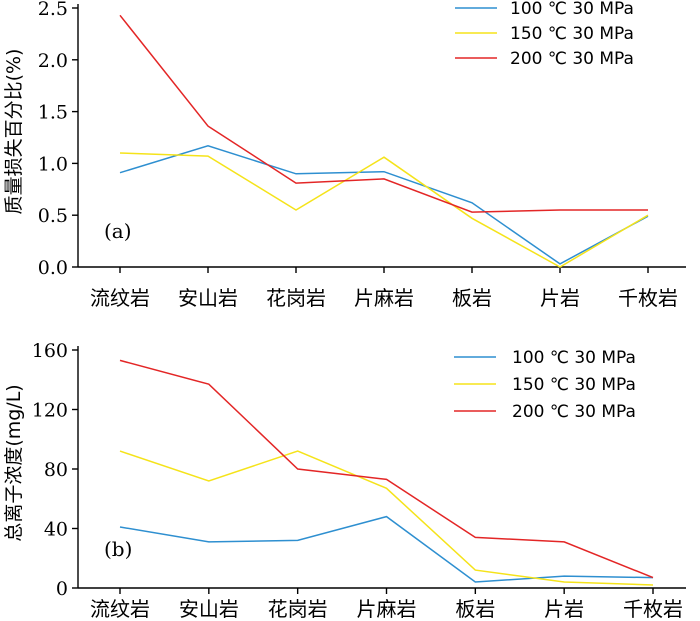  I want to click on panel-2-legend-entry: 200 ℃ 30 MPa, so click(574, 412).